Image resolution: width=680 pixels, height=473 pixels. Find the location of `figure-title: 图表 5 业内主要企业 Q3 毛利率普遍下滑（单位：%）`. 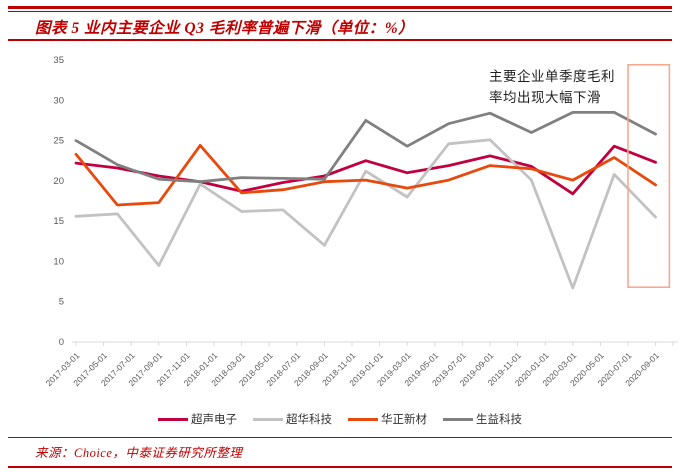

figure-title: 图表 5 业内主要企业 Q3 毛利率普遍下滑（单位：%） is located at coordinates (225, 28).